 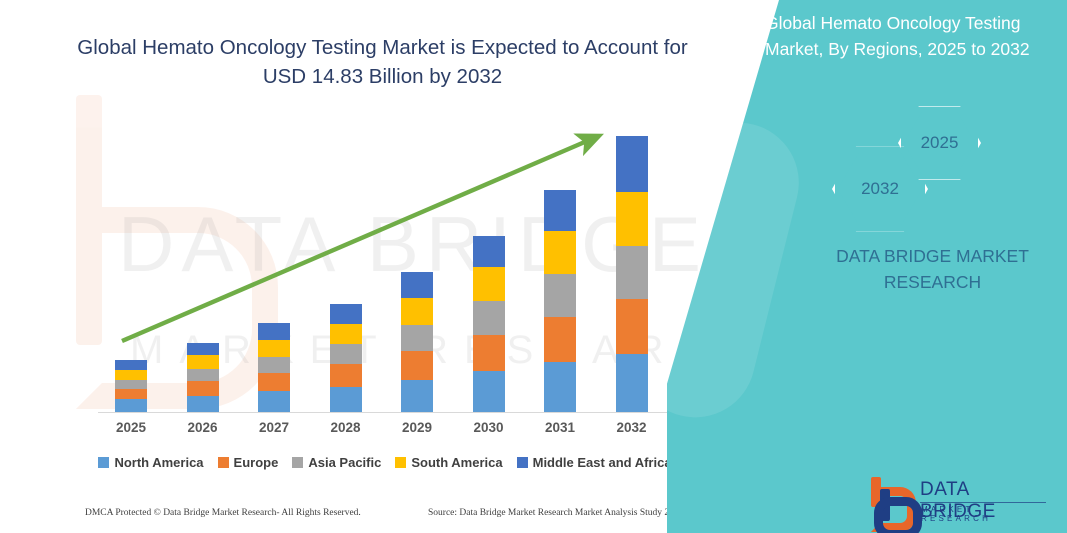 What do you see at coordinates (384, 412) in the screenshot?
I see `x-axis-line` at bounding box center [384, 412].